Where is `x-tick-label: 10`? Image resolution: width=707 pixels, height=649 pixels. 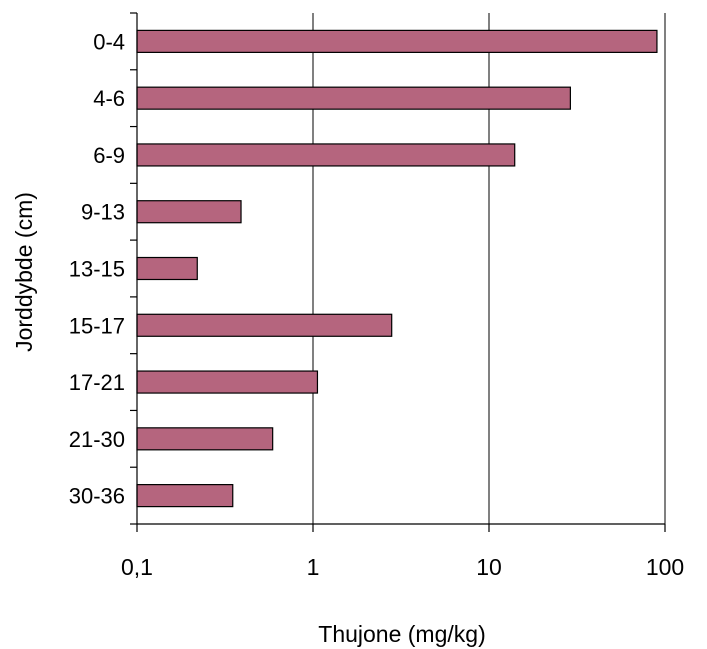
x-tick-label: 10 is located at coordinates (489, 567).